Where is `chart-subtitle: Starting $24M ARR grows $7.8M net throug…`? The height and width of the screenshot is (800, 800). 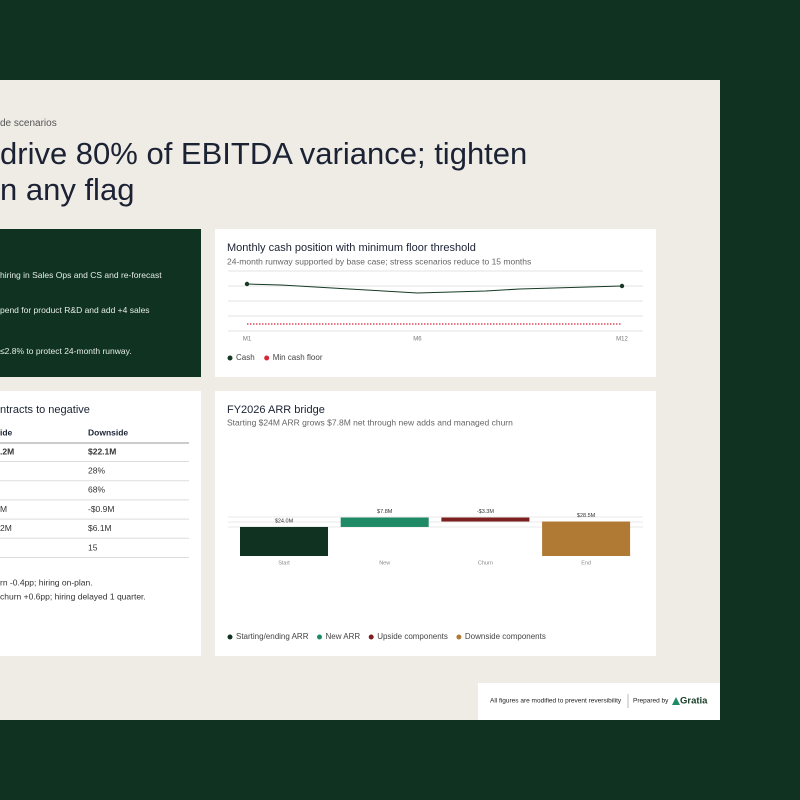
chart-subtitle: Starting $24M ARR grows $7.8M net throug… is located at coordinates (370, 422).